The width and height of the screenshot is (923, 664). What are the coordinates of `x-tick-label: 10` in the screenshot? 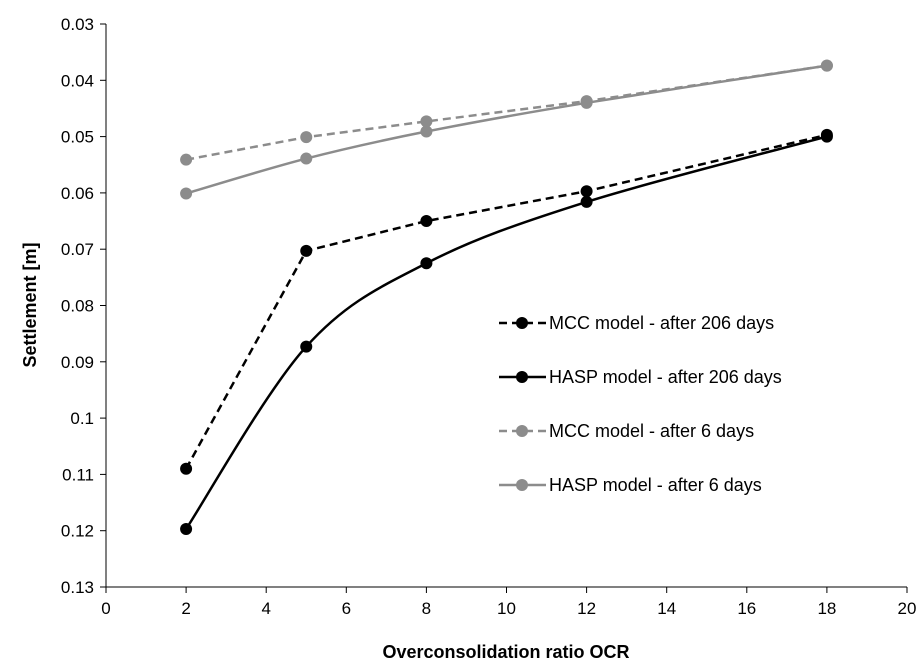 It's located at (506, 608).